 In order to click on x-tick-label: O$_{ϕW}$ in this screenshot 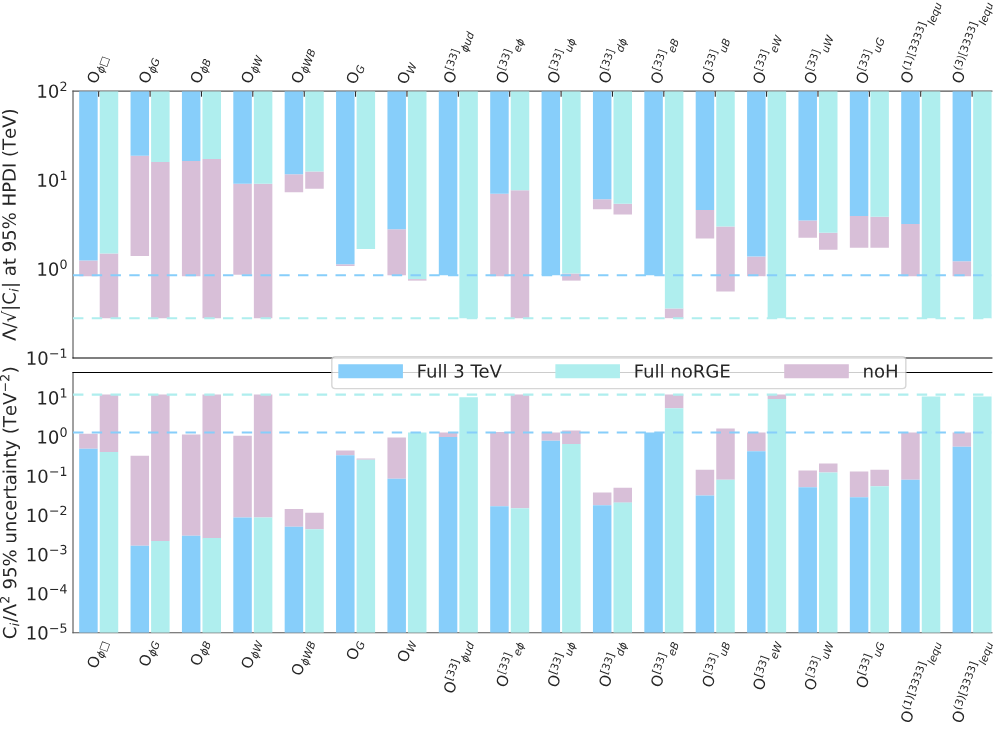, I will do `click(253, 654)`.